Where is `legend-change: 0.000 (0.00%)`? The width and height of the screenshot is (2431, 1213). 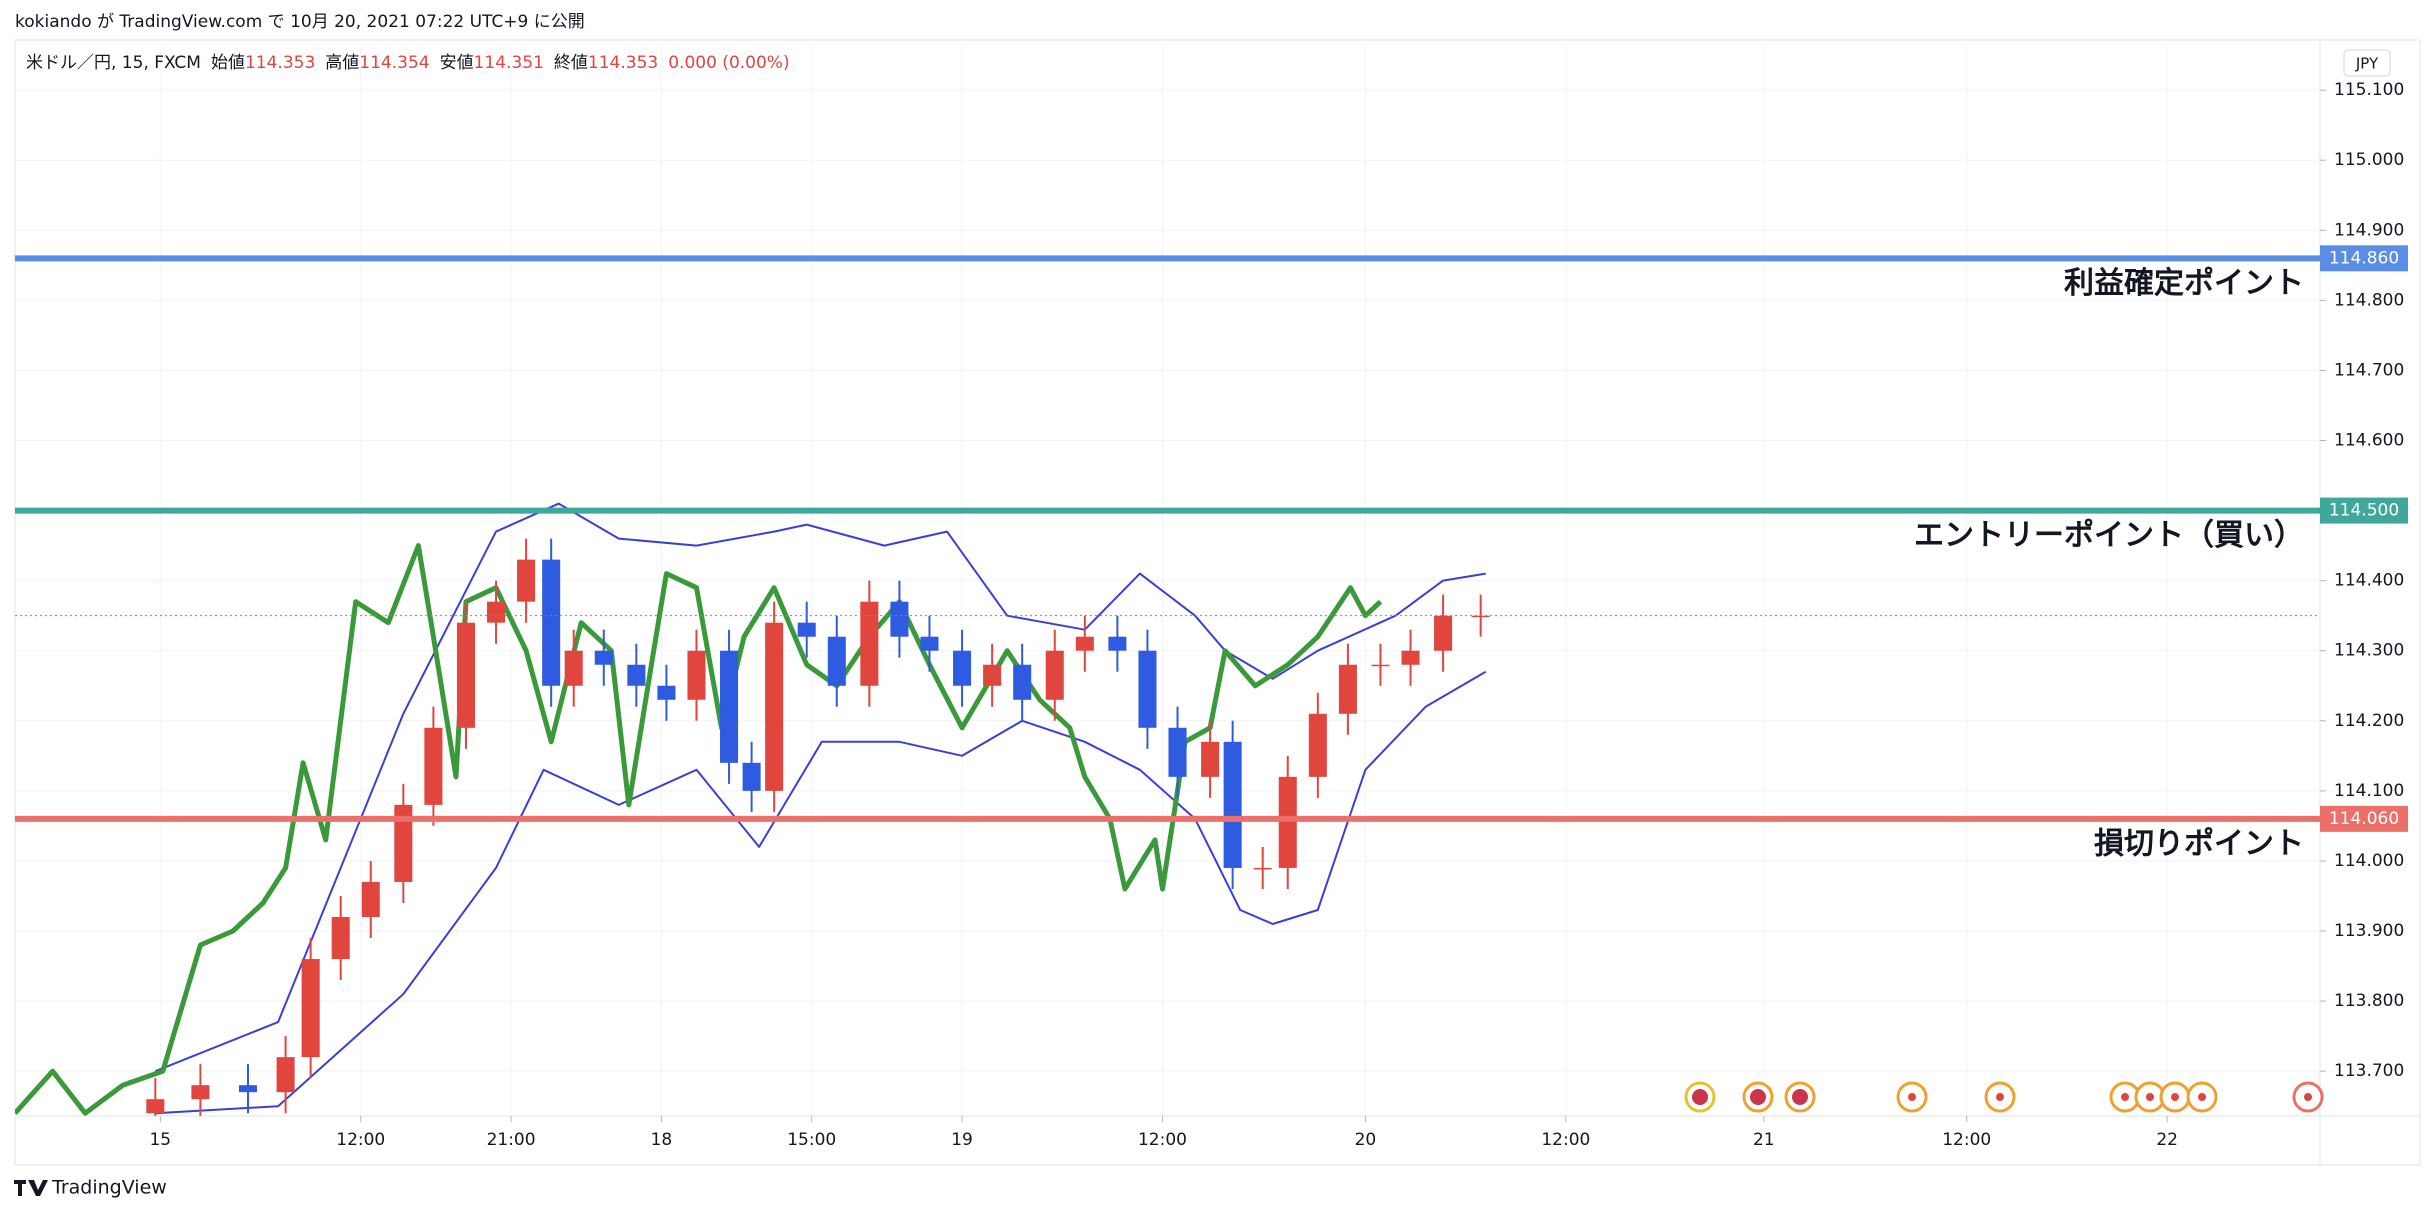
legend-change: 0.000 (0.00%) is located at coordinates (728, 63).